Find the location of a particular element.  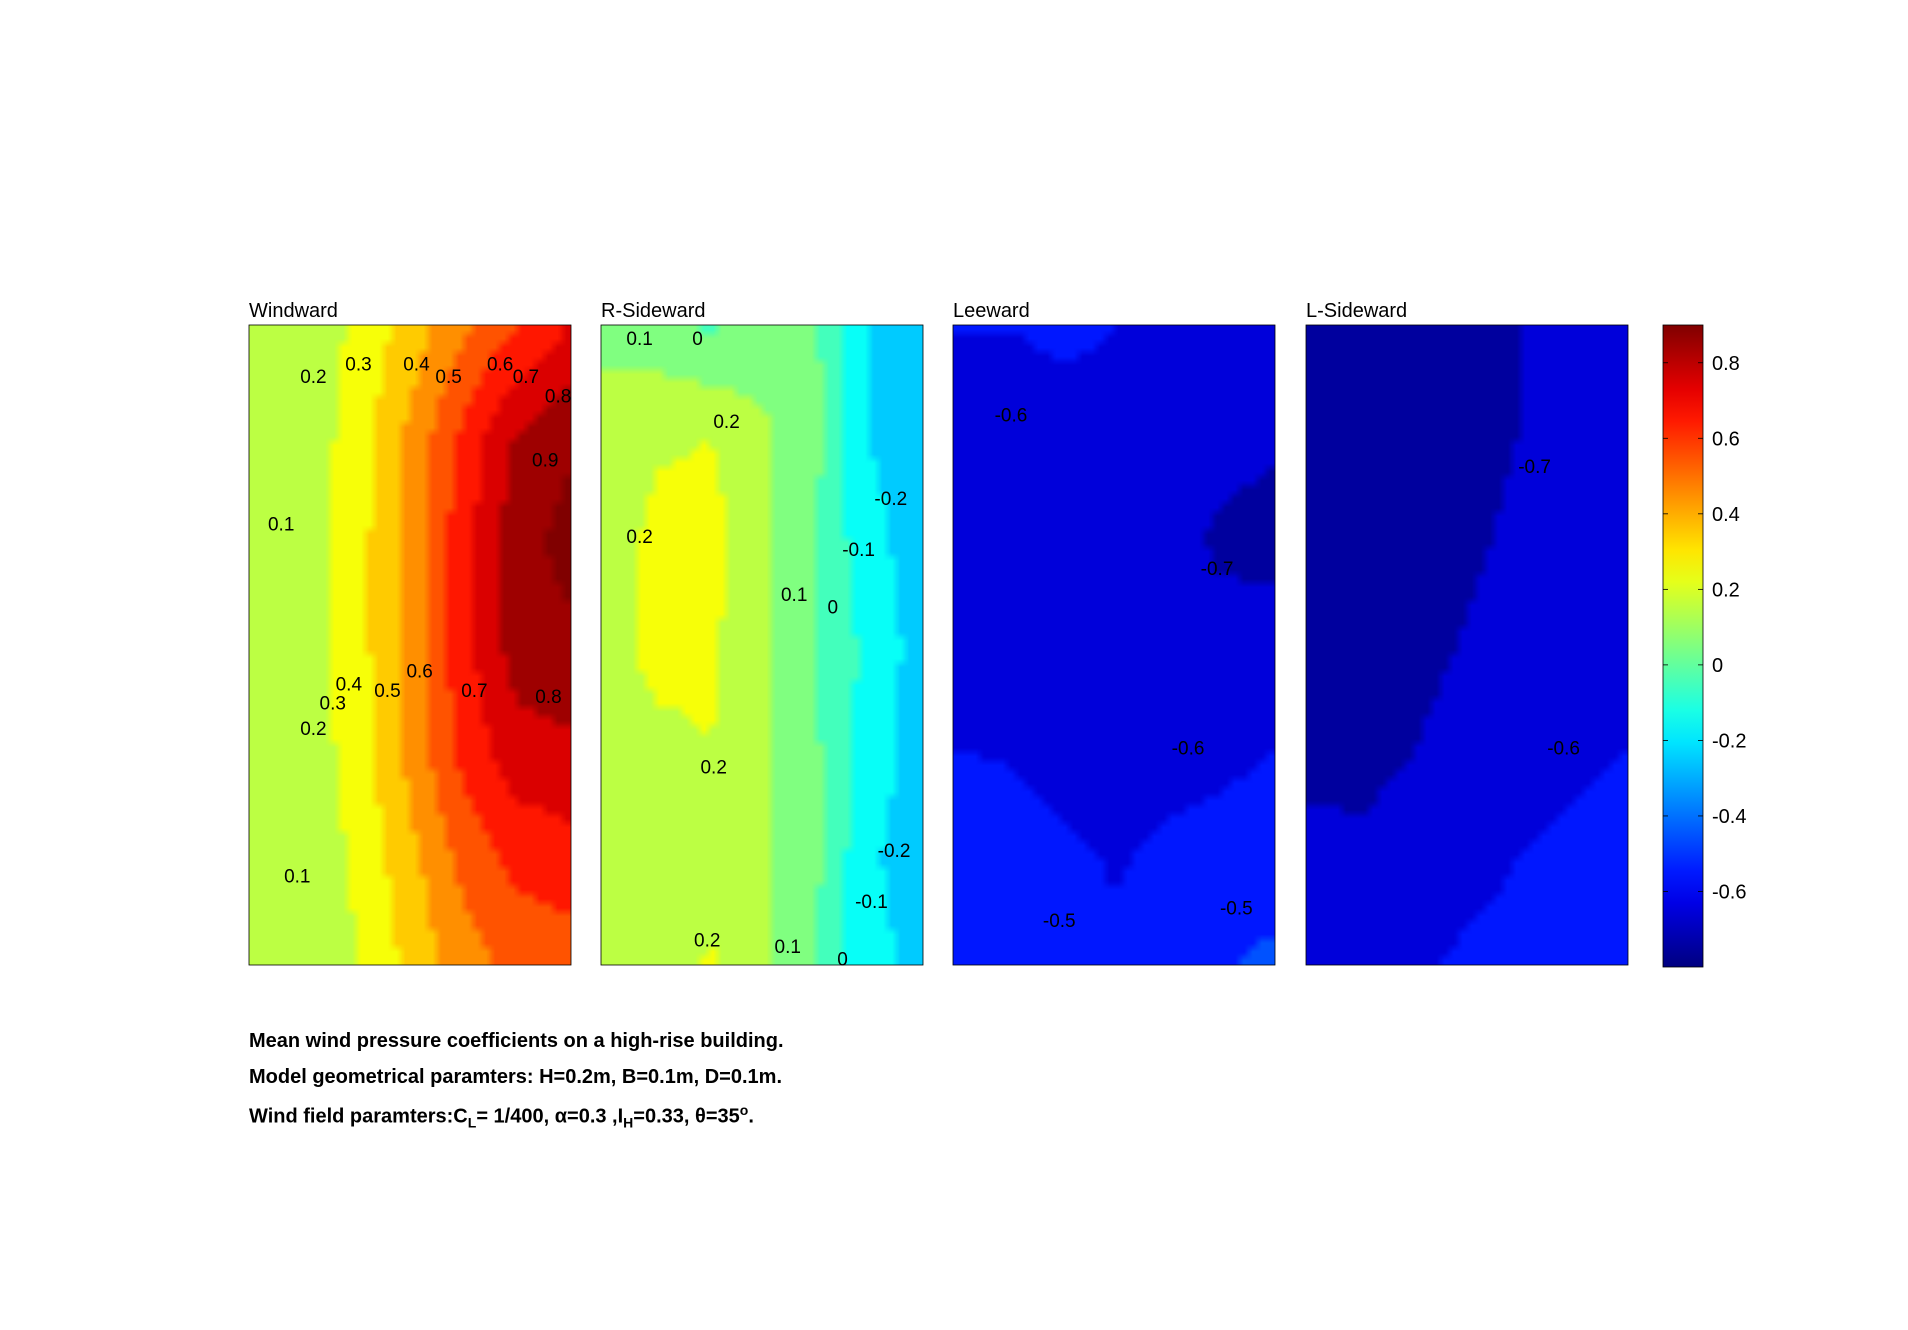

caption-degree: o is located at coordinates (744, 1110).